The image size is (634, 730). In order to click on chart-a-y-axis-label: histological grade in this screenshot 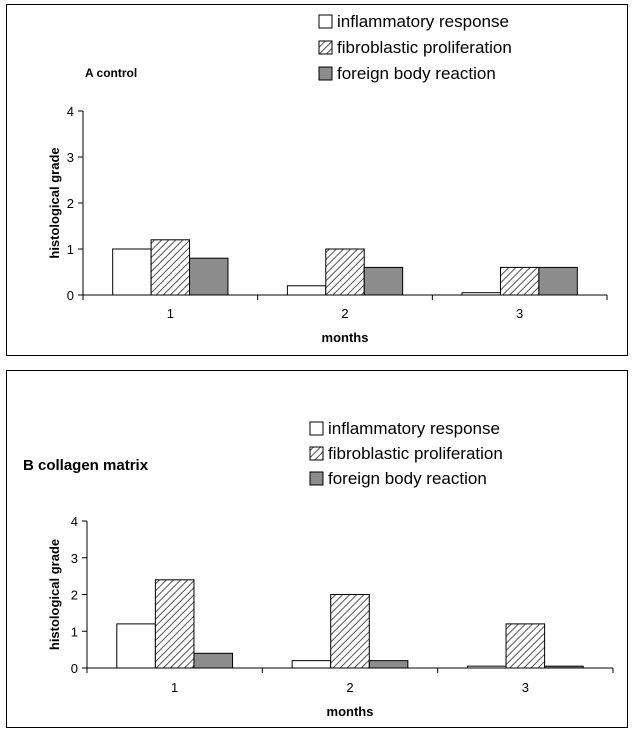, I will do `click(54, 202)`.